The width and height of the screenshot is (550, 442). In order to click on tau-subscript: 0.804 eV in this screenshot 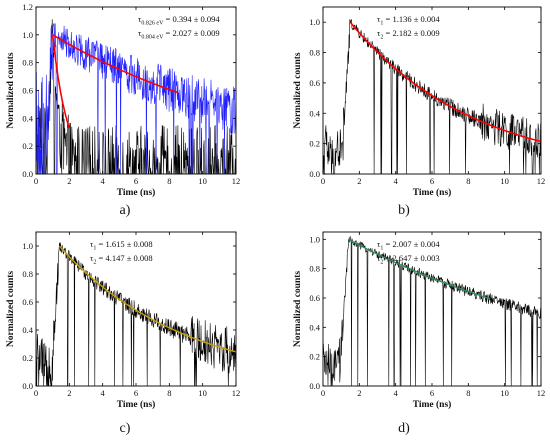, I will do `click(152, 38)`.